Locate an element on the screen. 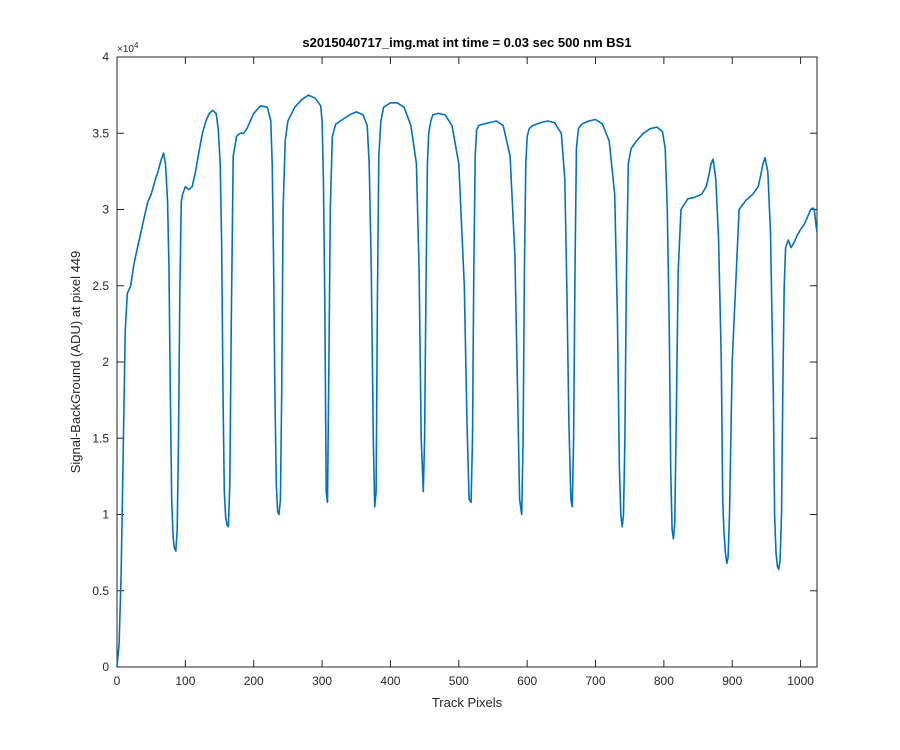  y-tick-label: 0.5 is located at coordinates (100, 591).